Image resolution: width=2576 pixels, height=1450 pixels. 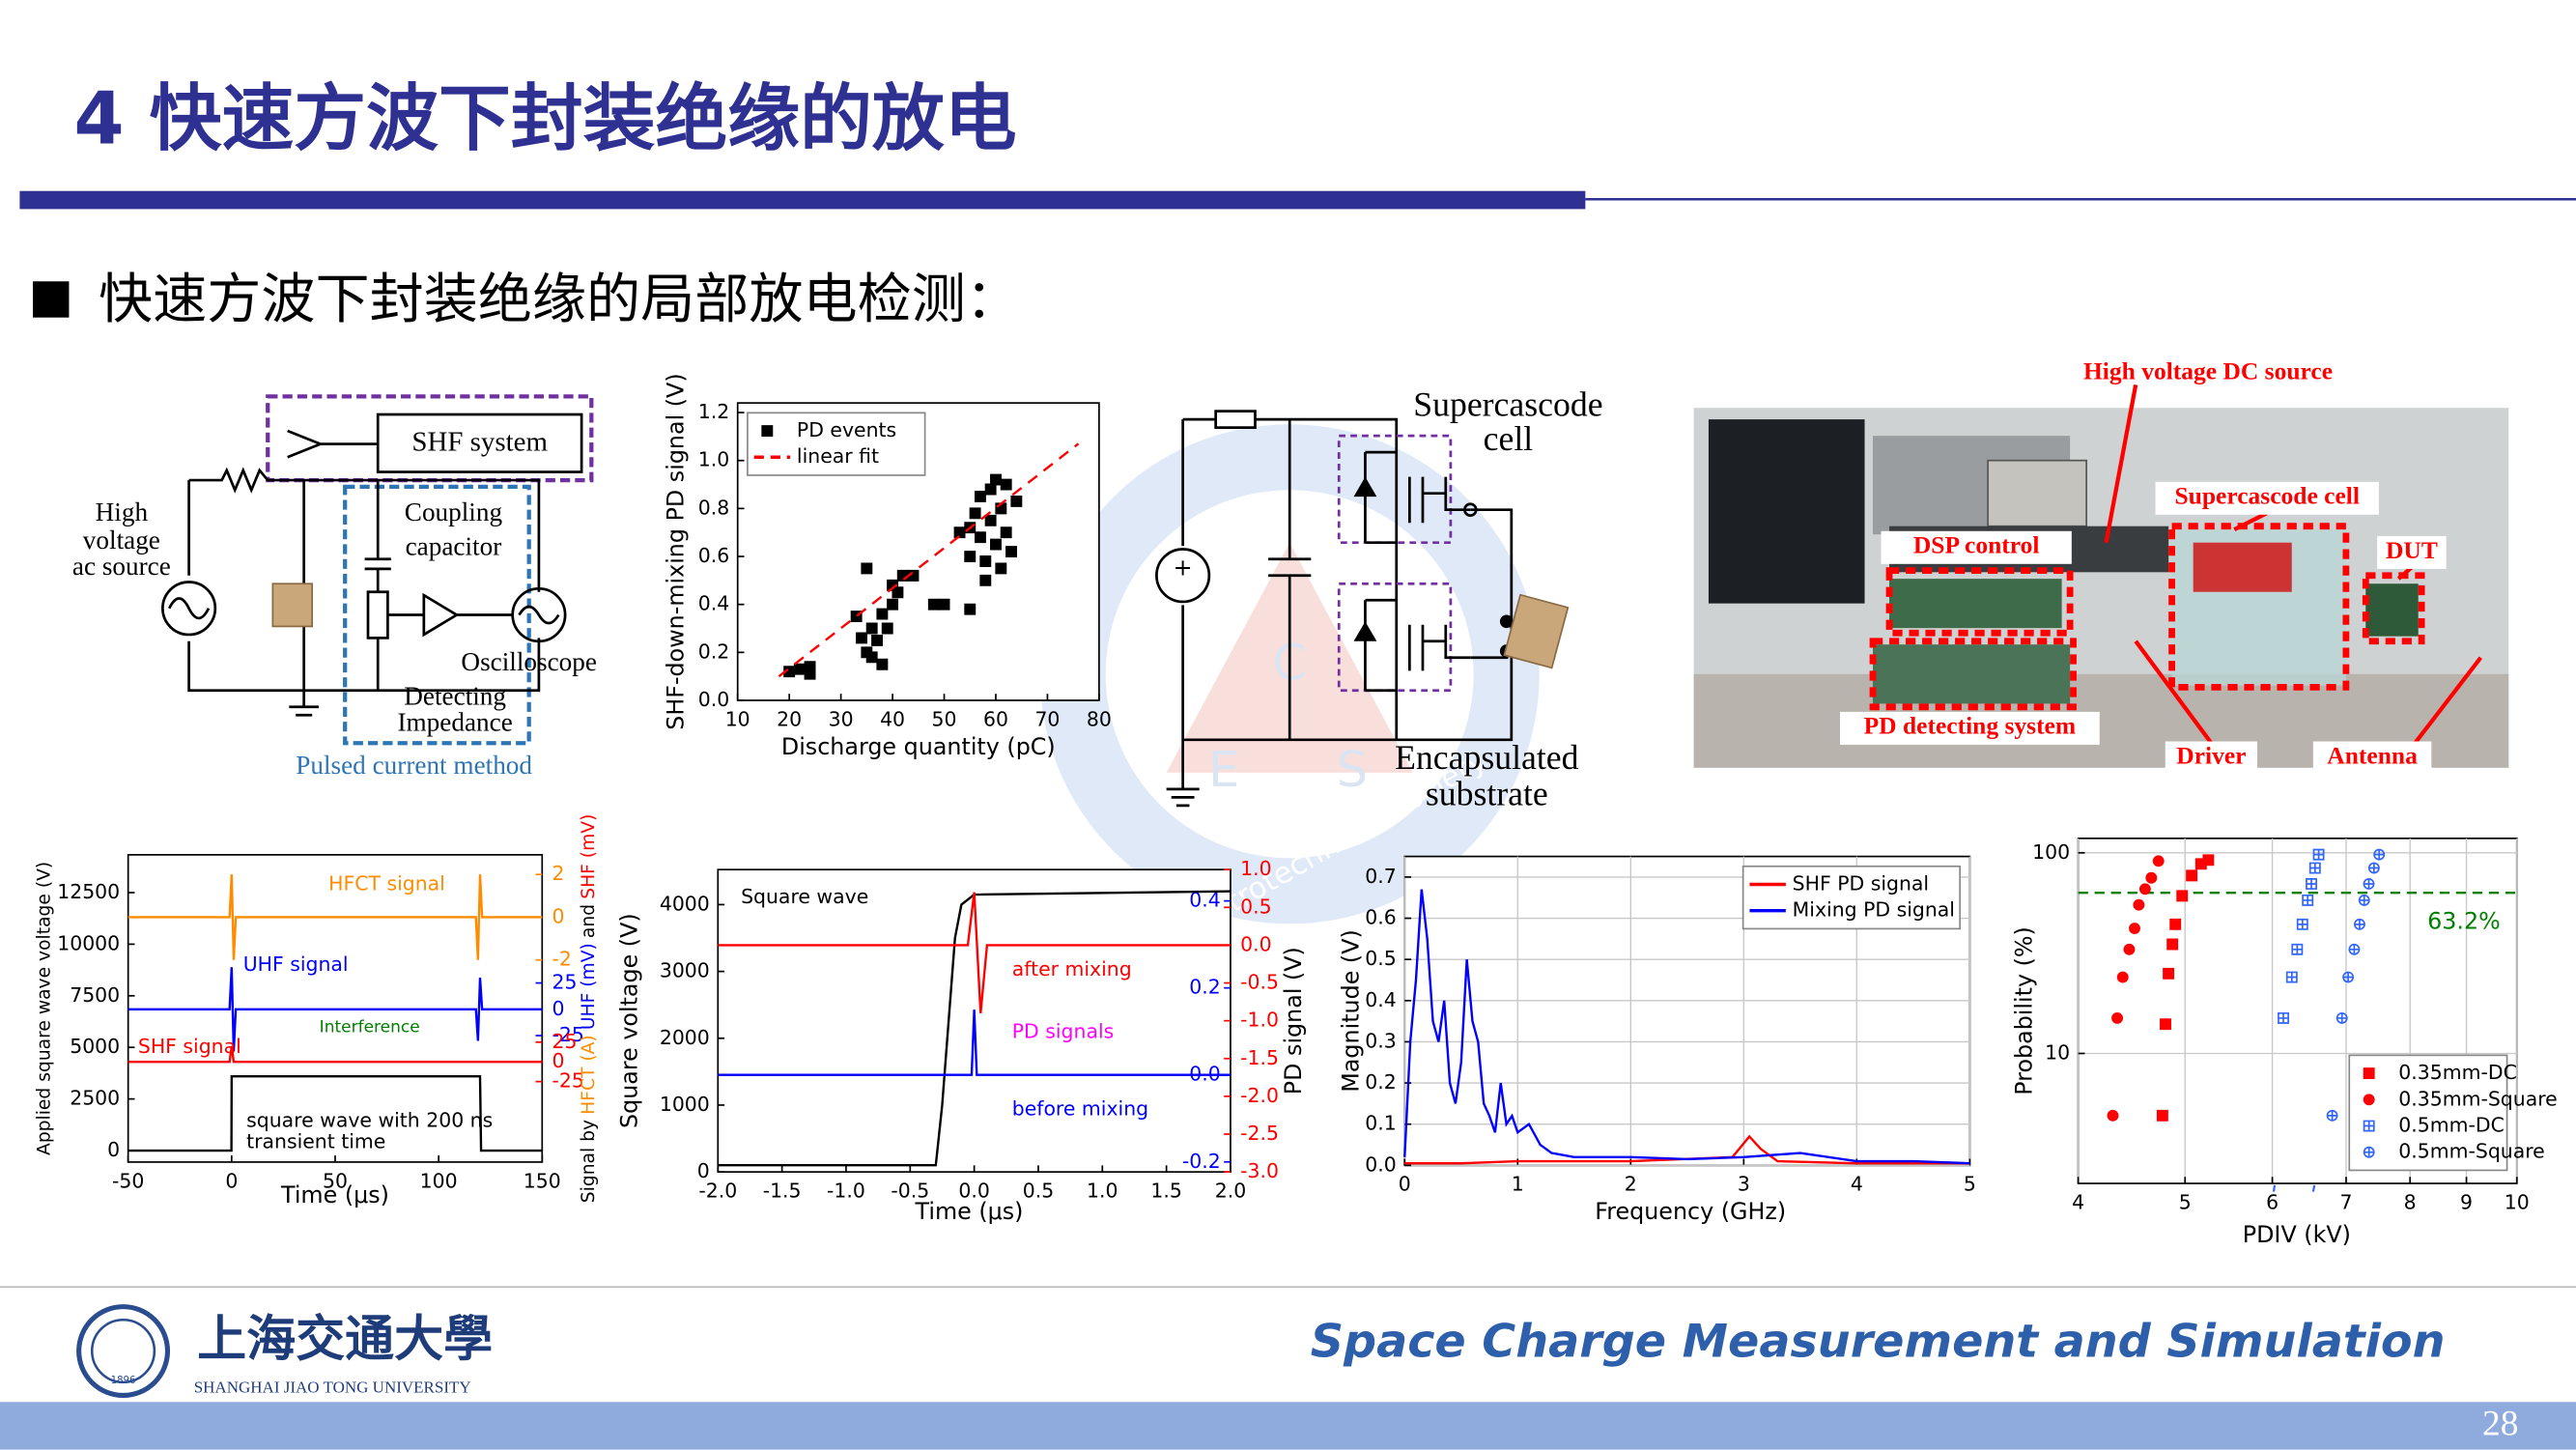 What do you see at coordinates (1288, 1426) in the screenshot?
I see `footer-band` at bounding box center [1288, 1426].